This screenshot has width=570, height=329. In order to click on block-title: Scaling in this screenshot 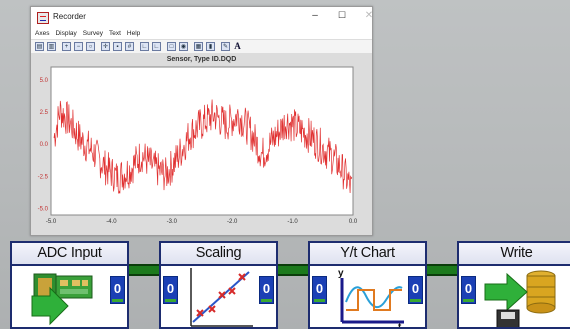, I will do `click(218, 254)`.